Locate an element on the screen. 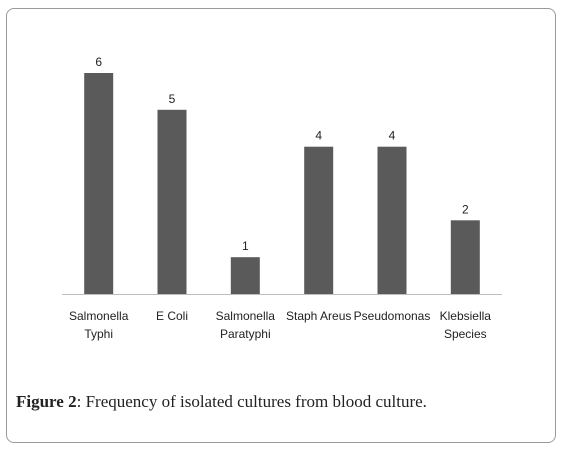 Image resolution: width=564 pixels, height=452 pixels. category-label: Salmonella Paratyphi is located at coordinates (246, 325).